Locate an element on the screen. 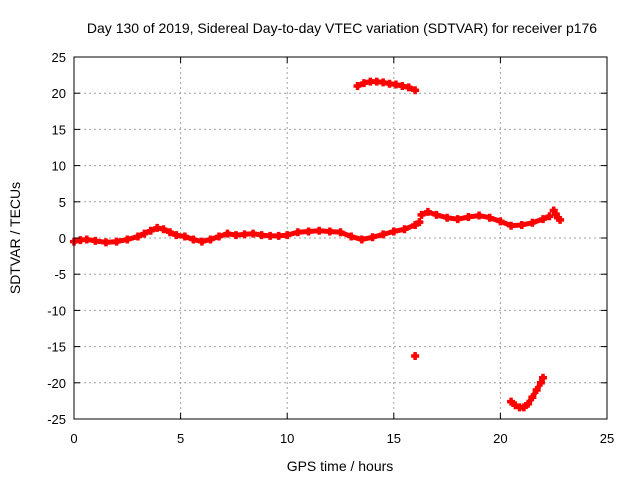 The height and width of the screenshot is (480, 640). y-axis-label: SDTVAR / TECUs is located at coordinates (15, 238).